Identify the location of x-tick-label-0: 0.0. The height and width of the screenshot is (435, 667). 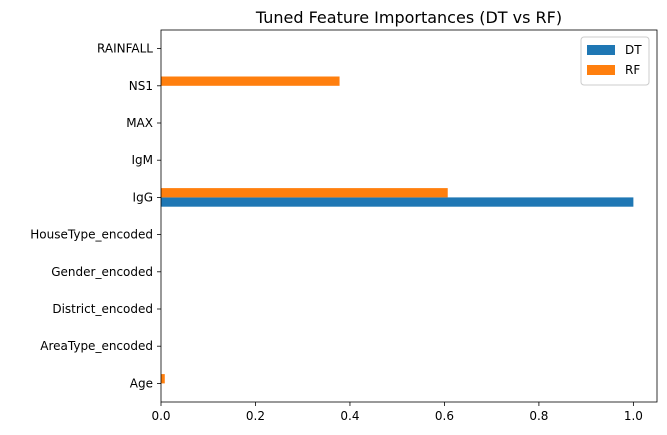
(160, 416).